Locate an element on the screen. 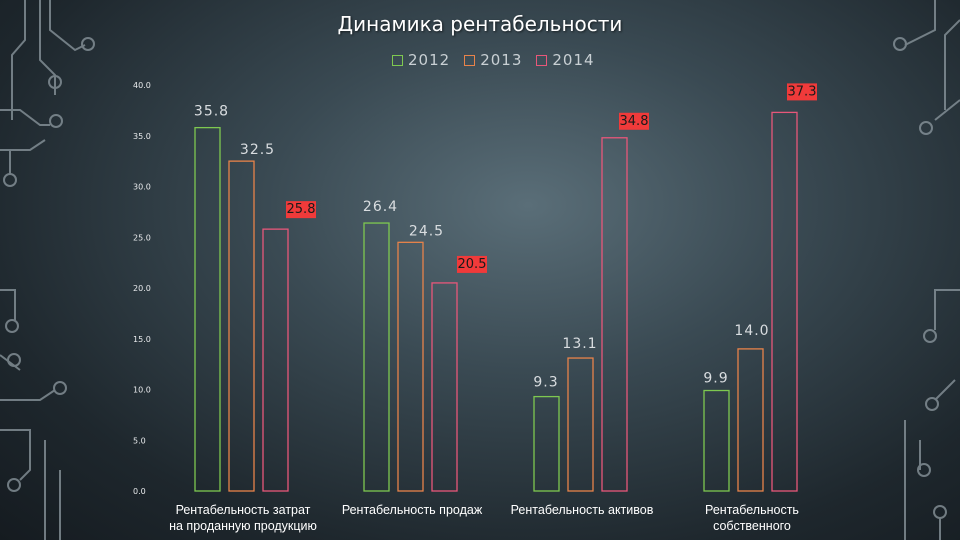  legend-item-2013: 2013 is located at coordinates (493, 60).